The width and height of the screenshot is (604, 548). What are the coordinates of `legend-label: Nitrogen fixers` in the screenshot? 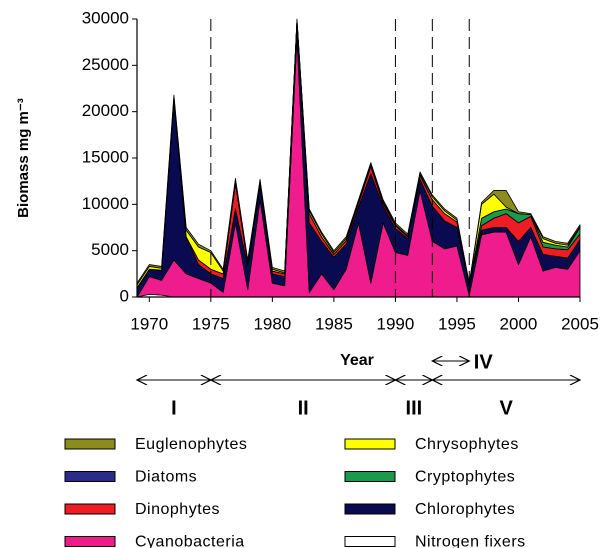 It's located at (470, 541).